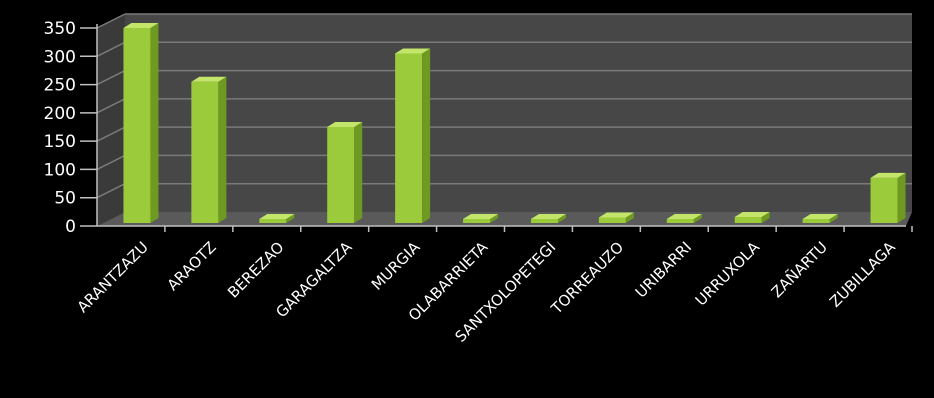 The image size is (934, 398). What do you see at coordinates (192, 266) in the screenshot?
I see `x-category-label: ARAOTZ` at bounding box center [192, 266].